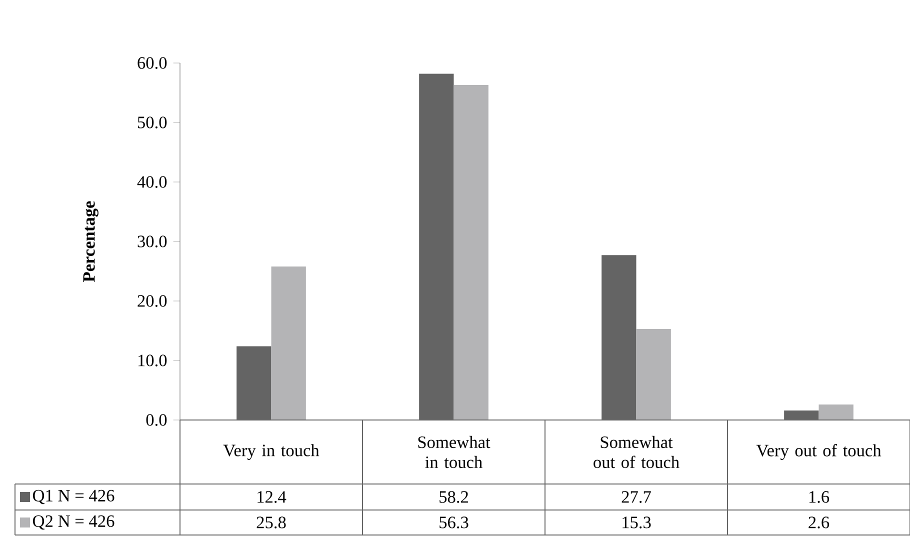 Image resolution: width=910 pixels, height=546 pixels. I want to click on data-label: 12.4, so click(272, 497).